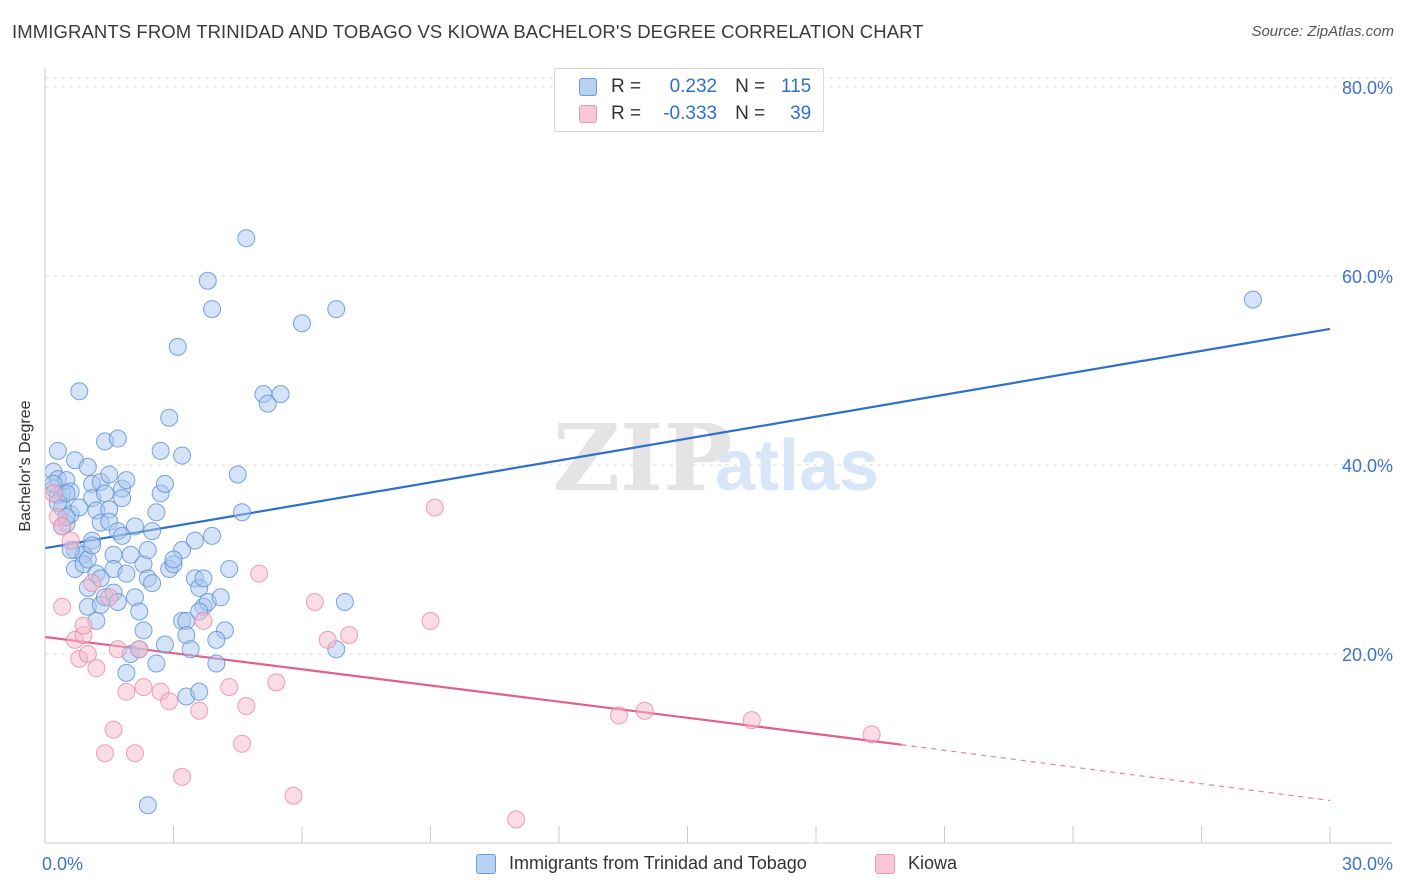 Image resolution: width=1406 pixels, height=892 pixels. I want to click on x-tick-label-min: 0.0%, so click(62, 864).